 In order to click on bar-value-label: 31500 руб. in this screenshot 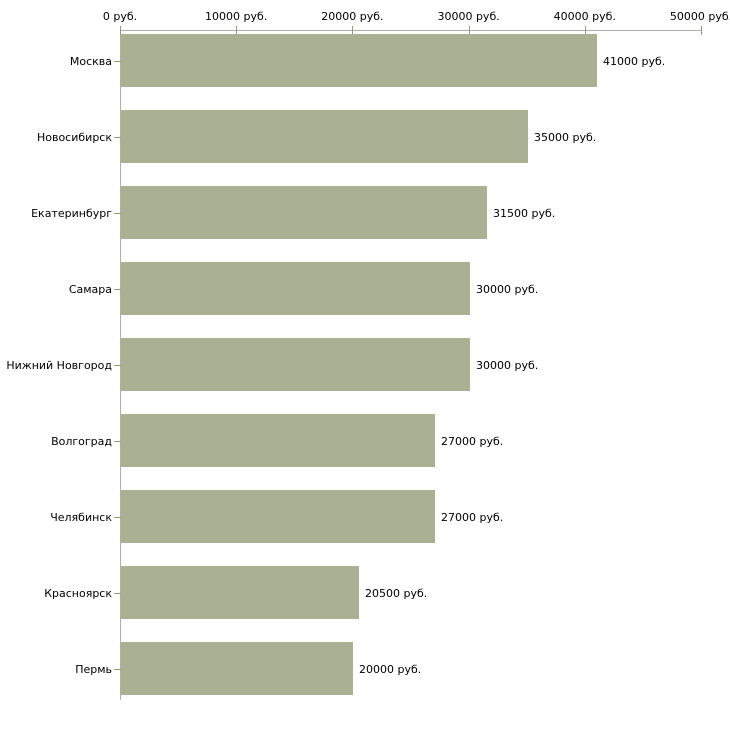, I will do `click(524, 213)`.